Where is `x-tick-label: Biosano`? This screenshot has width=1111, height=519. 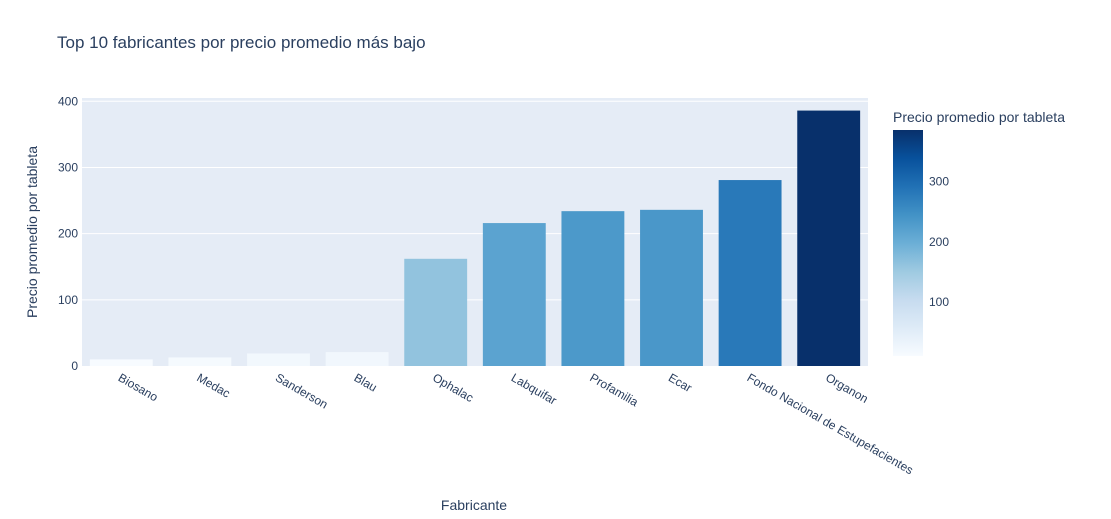 x-tick-label: Biosano is located at coordinates (138, 387).